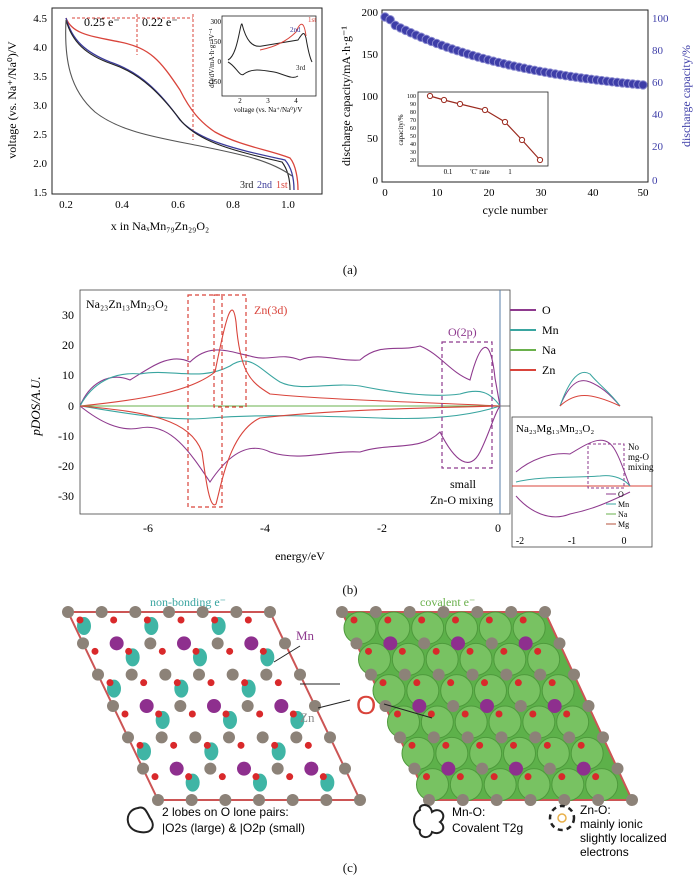 This screenshot has height=879, width=700. What do you see at coordinates (467, 405) in the screenshot?
I see `o2p-box` at bounding box center [467, 405].